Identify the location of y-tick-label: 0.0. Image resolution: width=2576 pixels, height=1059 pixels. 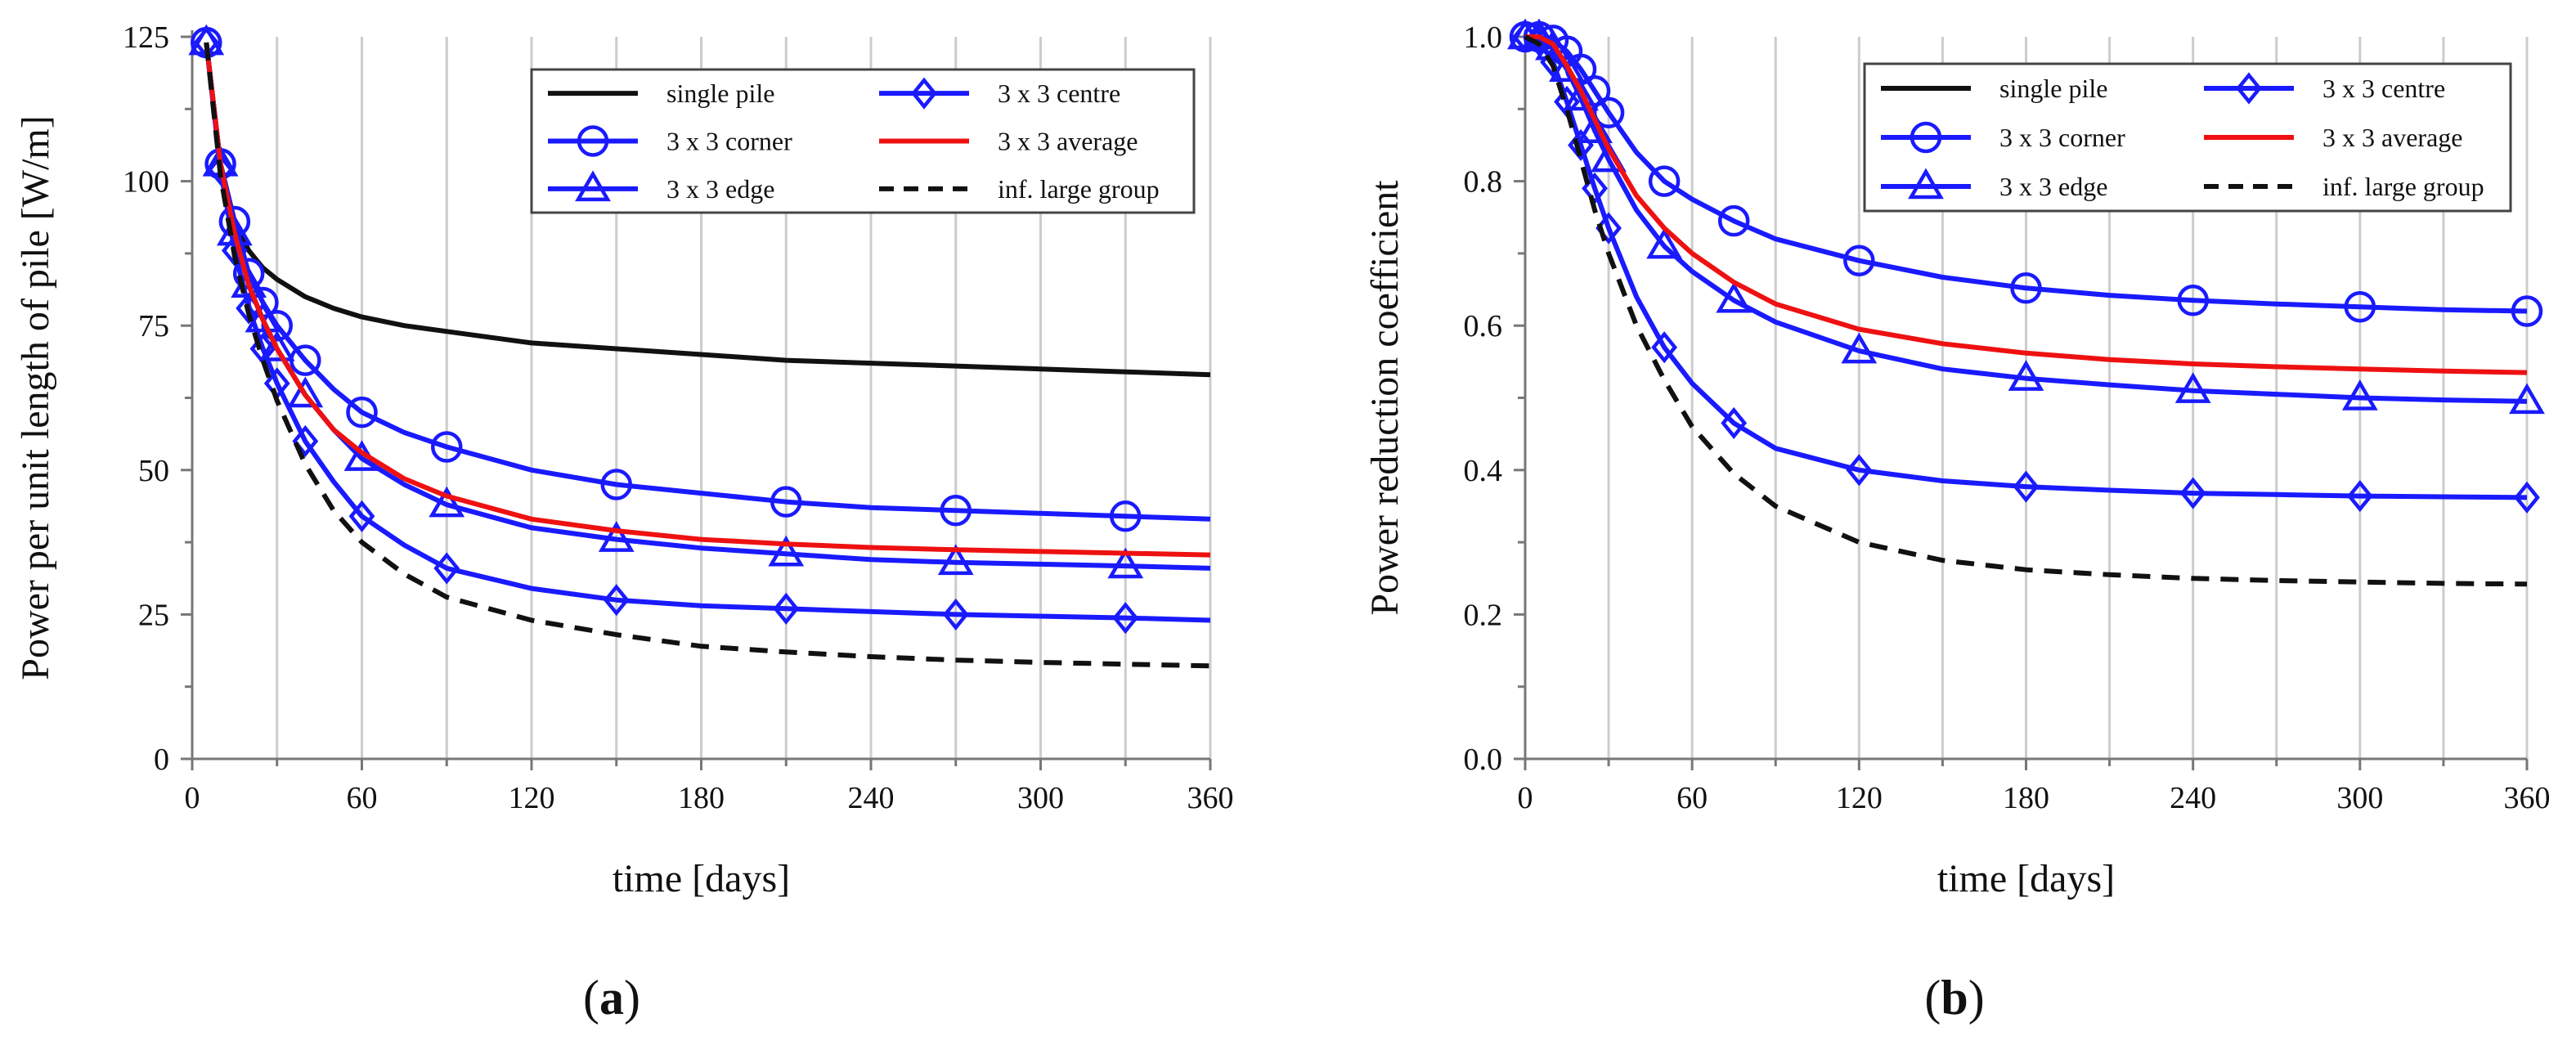
(1483, 760).